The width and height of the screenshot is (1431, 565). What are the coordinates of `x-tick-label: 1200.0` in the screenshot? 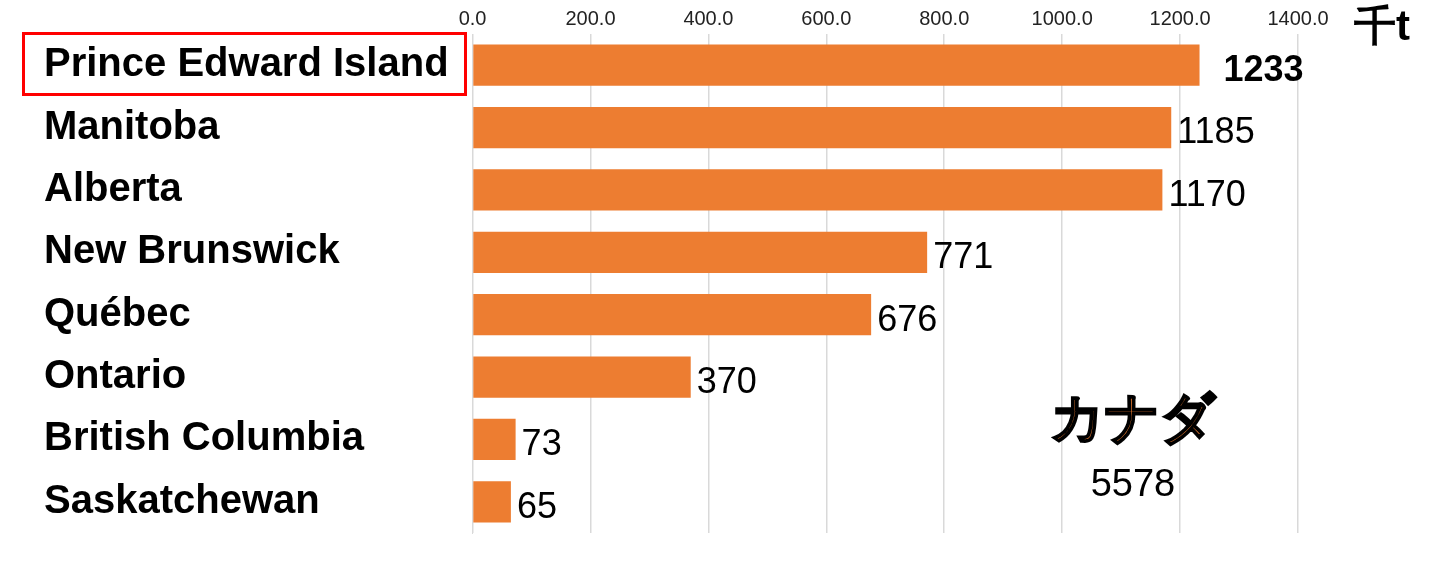 It's located at (1180, 17).